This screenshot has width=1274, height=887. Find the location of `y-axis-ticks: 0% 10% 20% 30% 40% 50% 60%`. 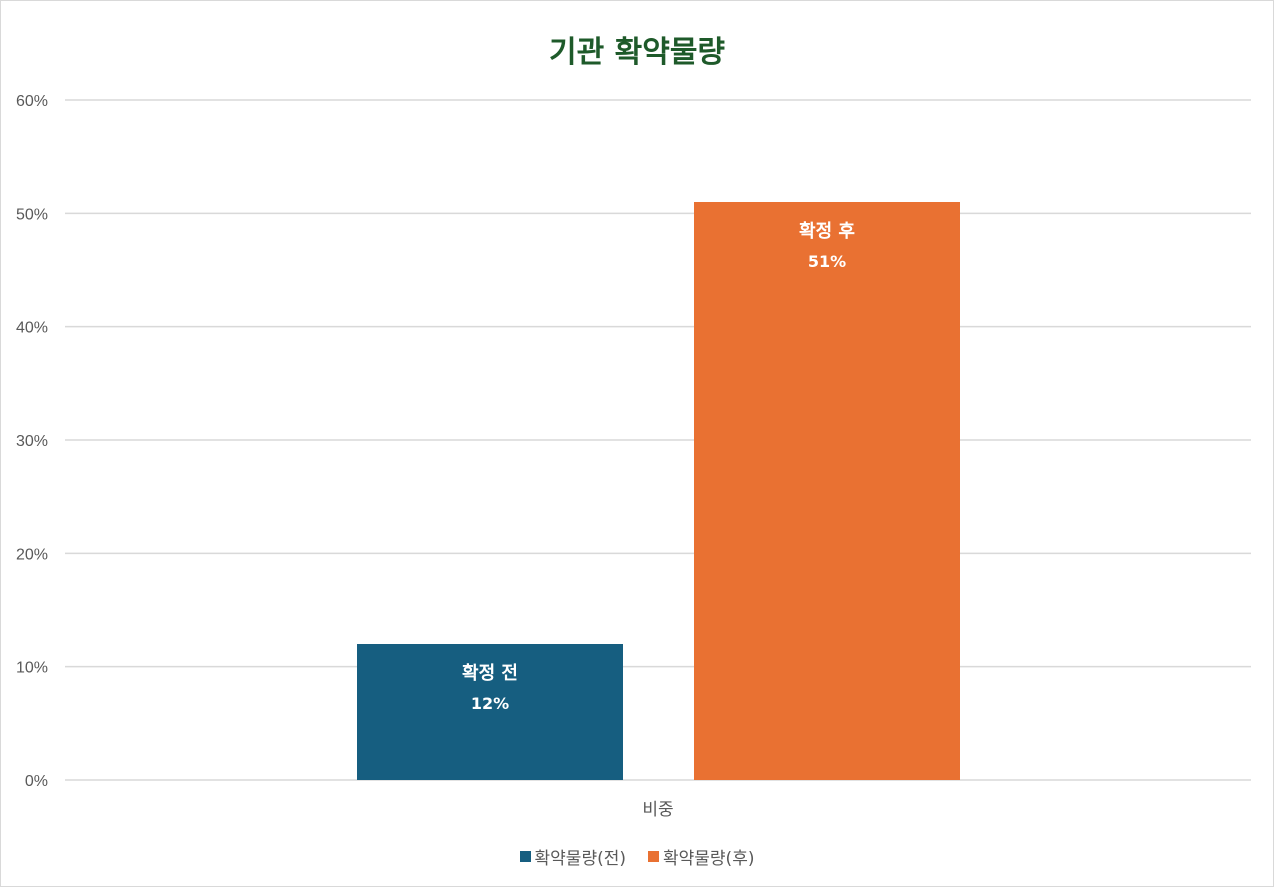

y-axis-ticks: 0% 10% 20% 30% 40% 50% 60% is located at coordinates (32, 441).